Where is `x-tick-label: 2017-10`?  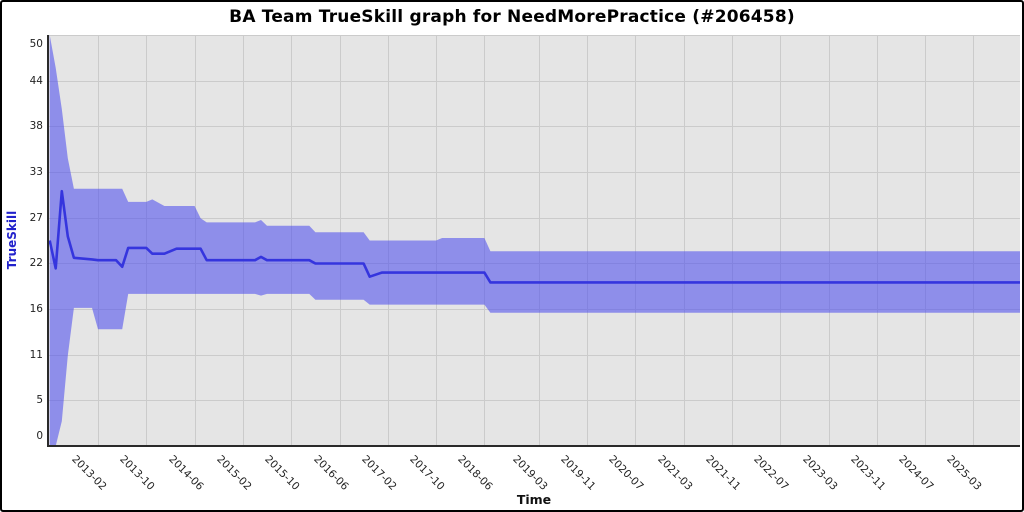
x-tick-label: 2017-10 is located at coordinates (427, 473).